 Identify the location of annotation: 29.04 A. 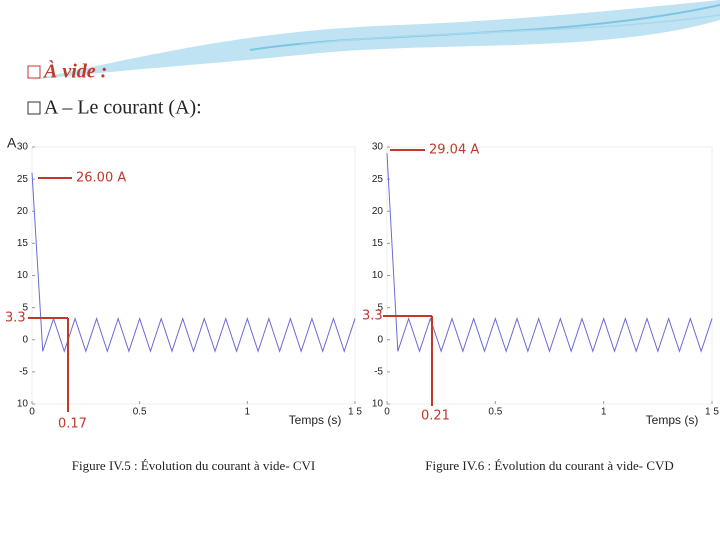
(454, 150).